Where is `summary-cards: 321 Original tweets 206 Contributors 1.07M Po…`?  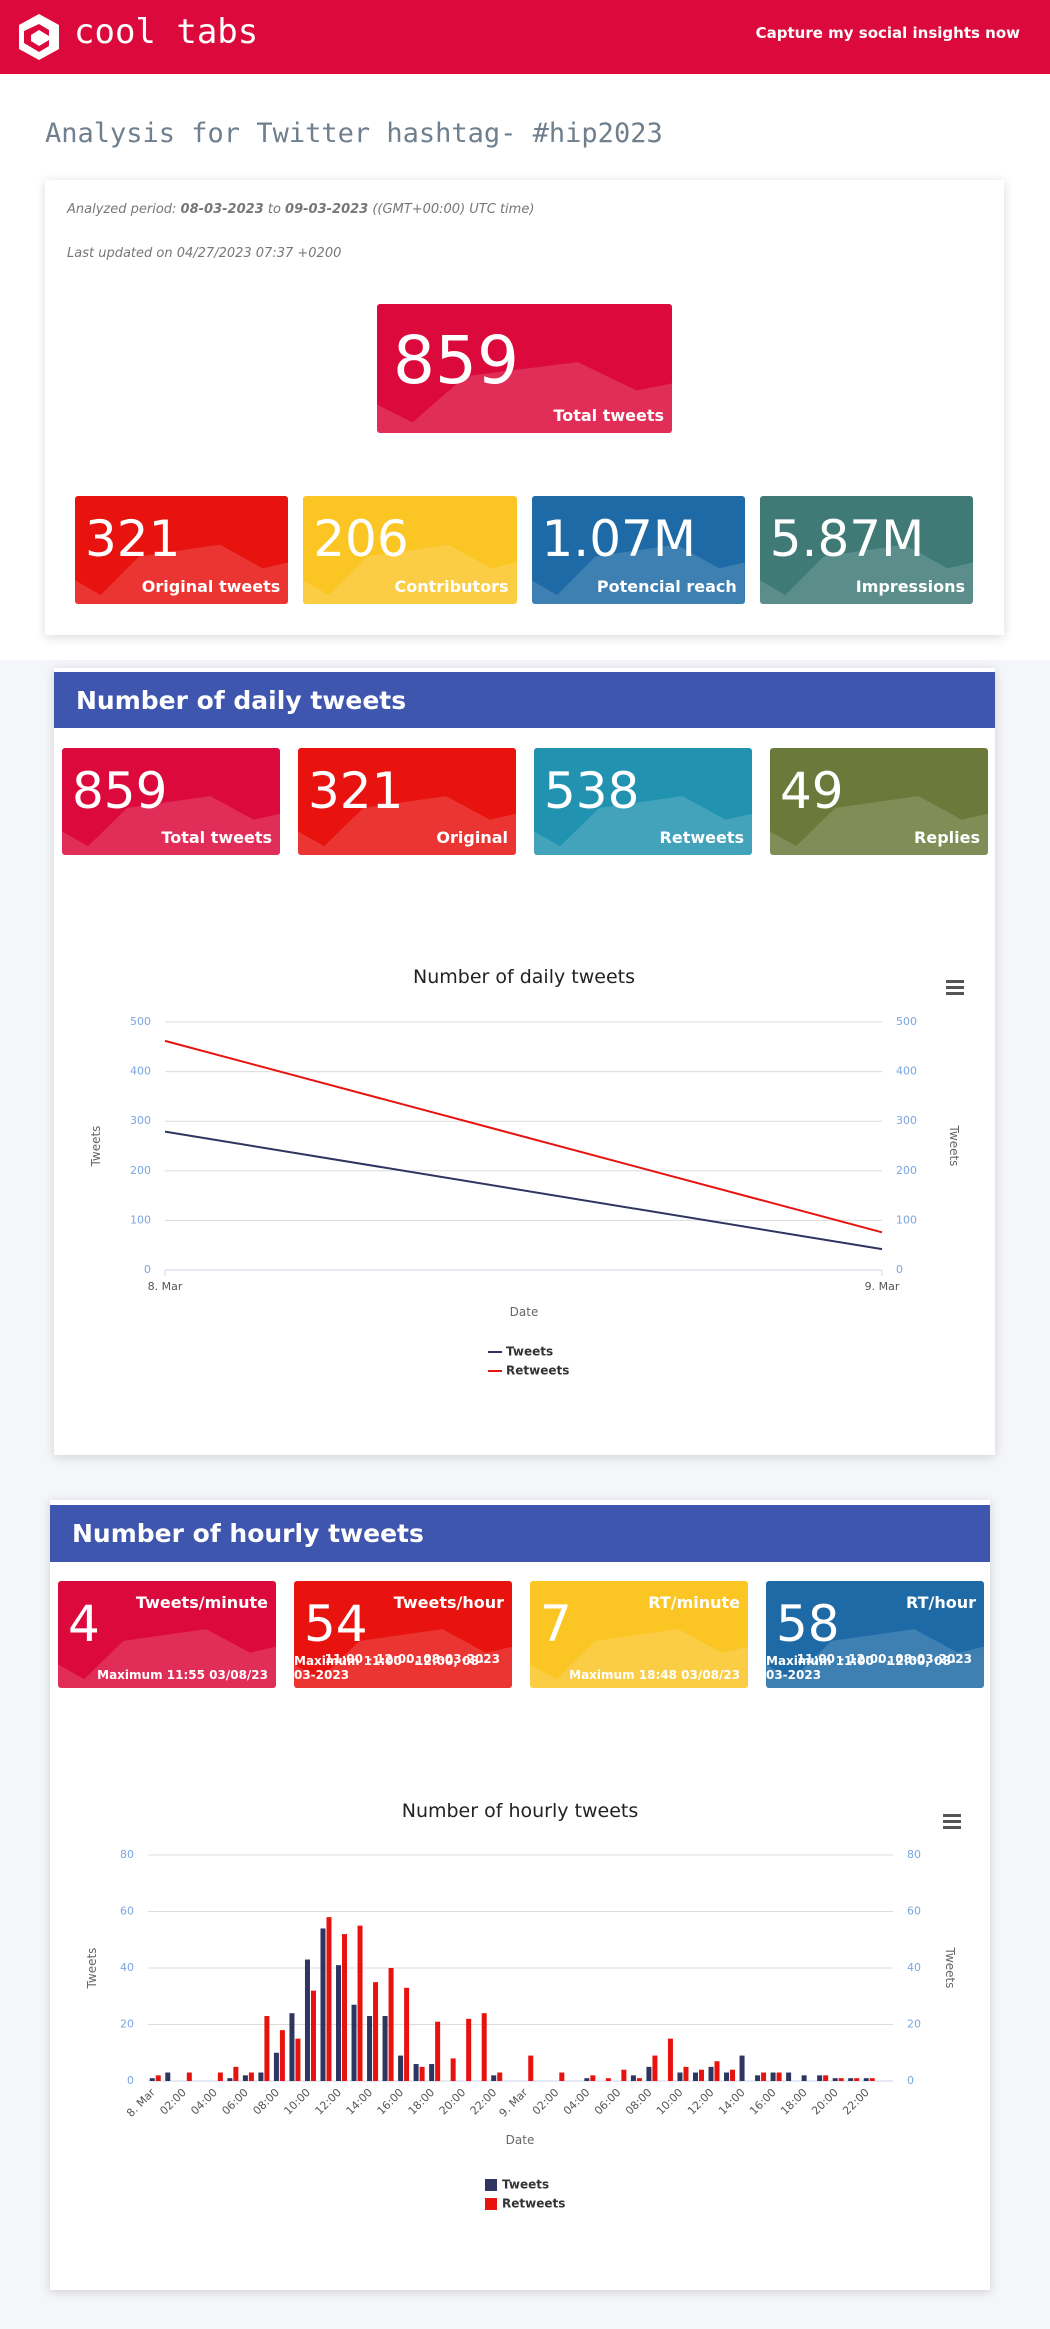 summary-cards: 321 Original tweets 206 Contributors 1.07M Po… is located at coordinates (524, 550).